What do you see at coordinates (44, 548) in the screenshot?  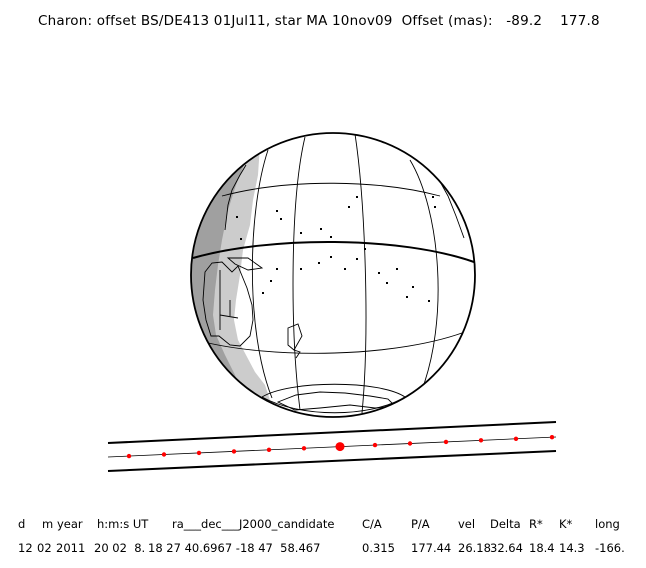 I see `column-value: 02` at bounding box center [44, 548].